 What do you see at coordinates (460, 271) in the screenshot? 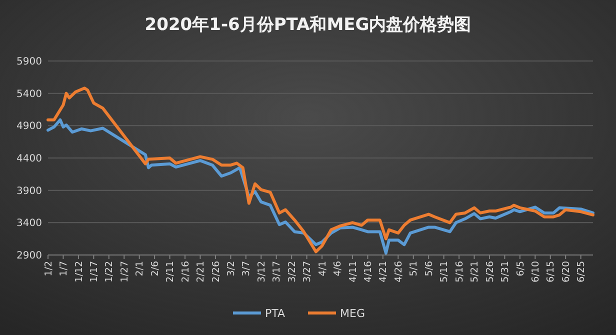
I see `x-tick-label: 5/16` at bounding box center [460, 271].